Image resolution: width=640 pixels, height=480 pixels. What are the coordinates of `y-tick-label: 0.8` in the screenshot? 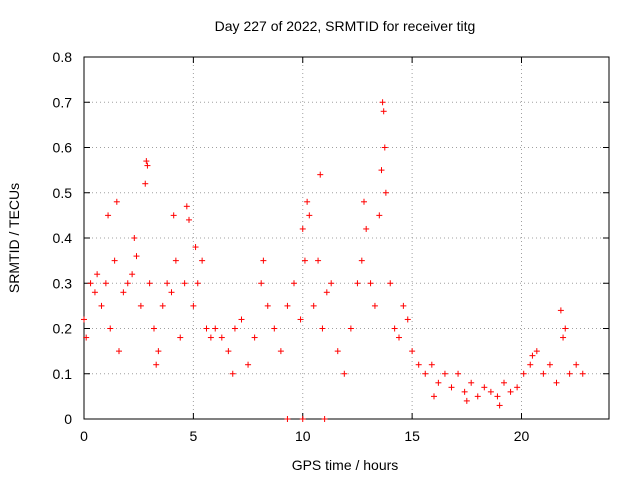 It's located at (63, 57).